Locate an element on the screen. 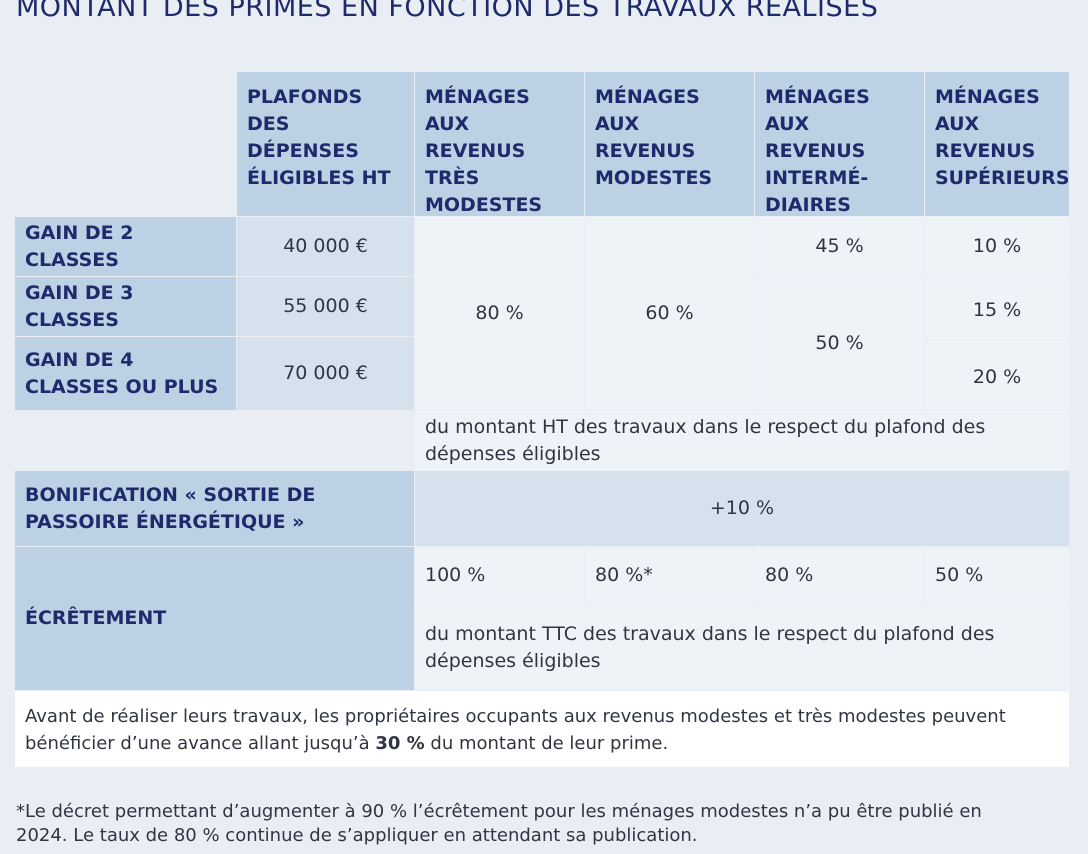 Image resolution: width=1088 pixels, height=854 pixels. ecretement-value: 80 % is located at coordinates (839, 575).